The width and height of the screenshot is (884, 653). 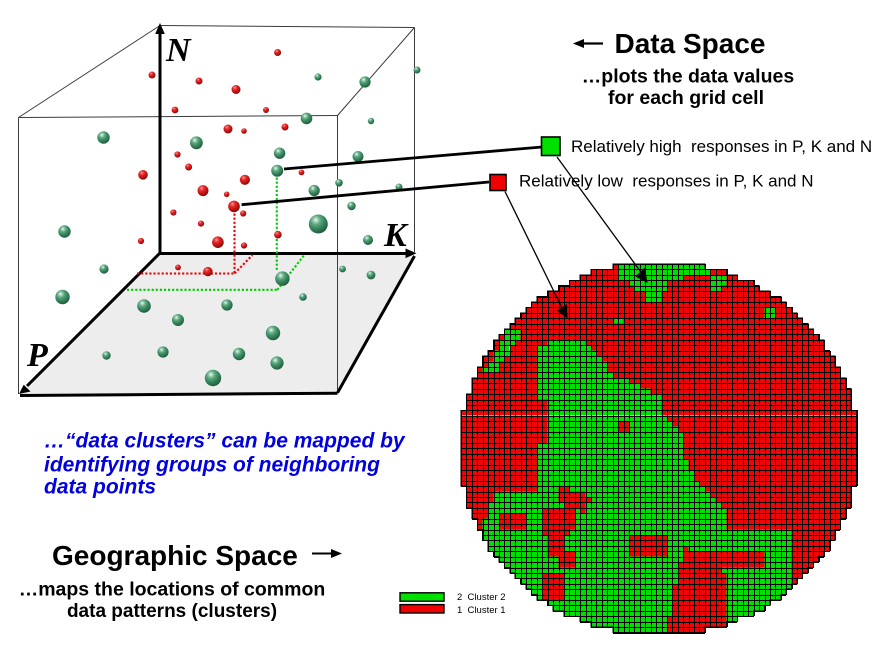 I want to click on svg-text: 2 Cluster 2, so click(x=481, y=597).